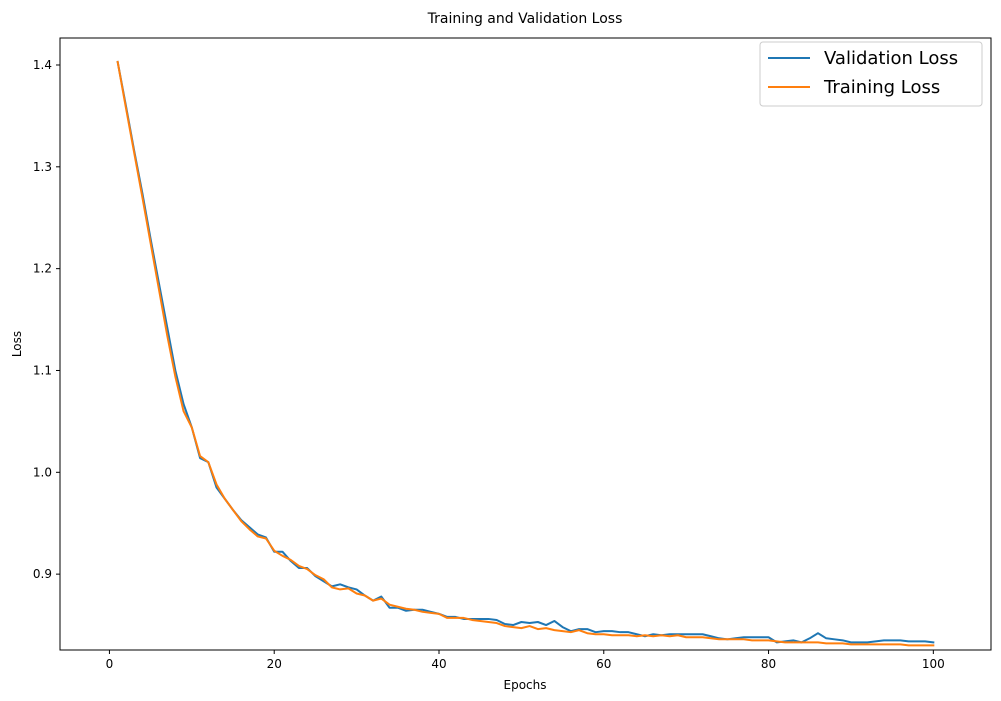 Image resolution: width=1001 pixels, height=701 pixels. What do you see at coordinates (768, 664) in the screenshot?
I see `x-tick-label: 80` at bounding box center [768, 664].